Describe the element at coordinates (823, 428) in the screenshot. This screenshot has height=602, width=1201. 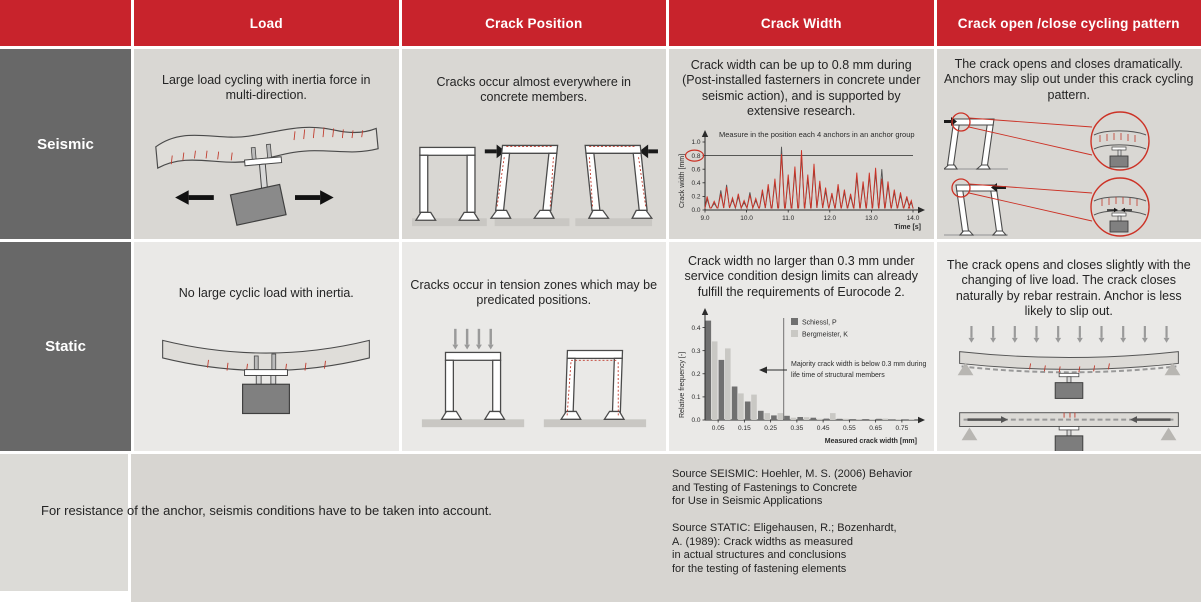
I see `svg-text: 0.45` at that location.